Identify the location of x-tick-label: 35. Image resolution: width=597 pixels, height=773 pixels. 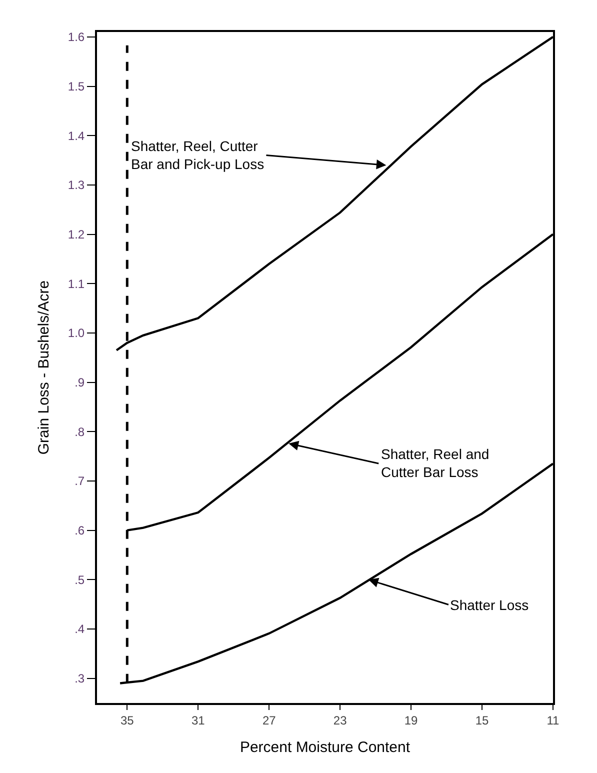
(127, 720).